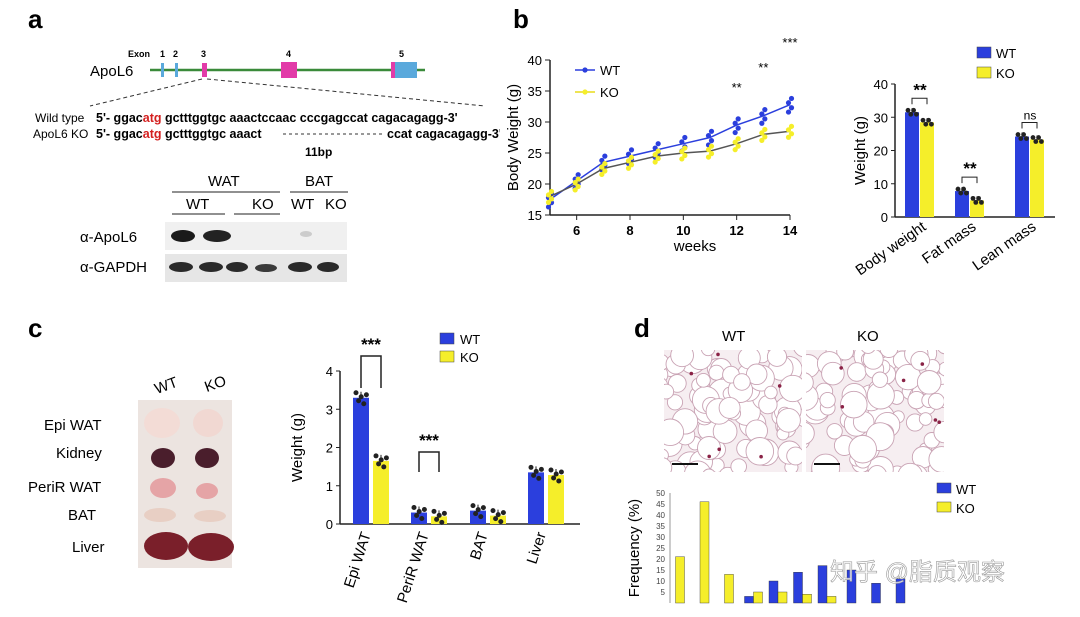 The width and height of the screenshot is (1080, 617). Describe the element at coordinates (163, 488) in the screenshot. I see `tissue-perir-wt` at that location.